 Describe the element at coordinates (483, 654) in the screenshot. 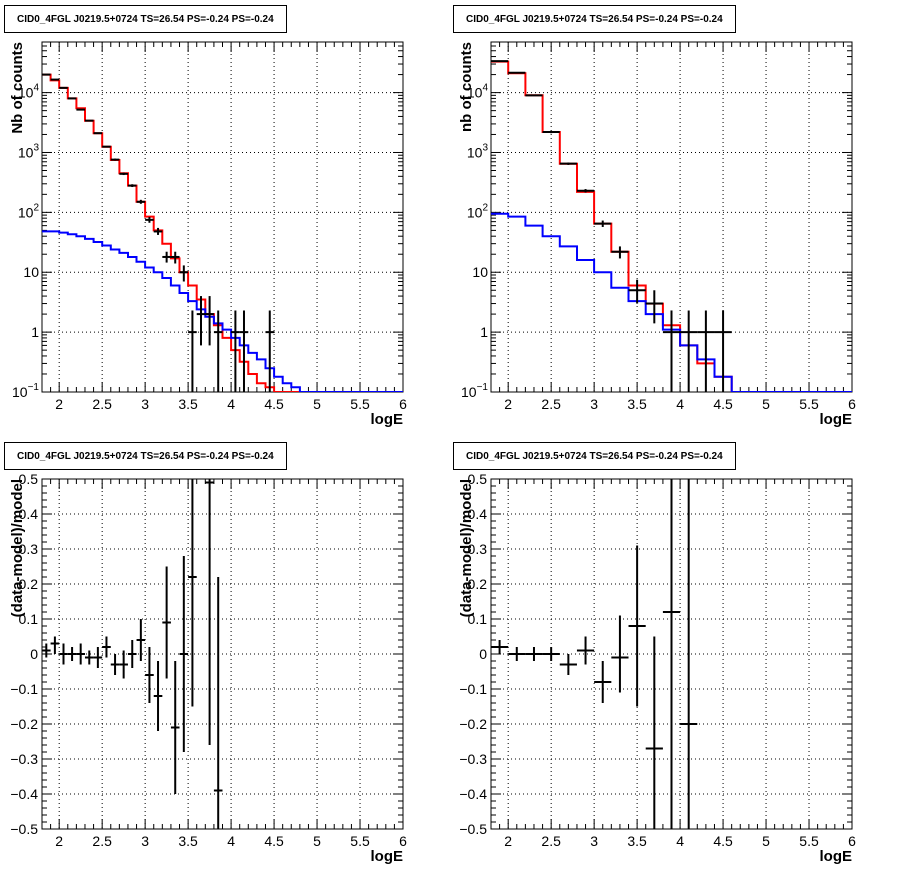

I see `y-tick-label: 0` at that location.